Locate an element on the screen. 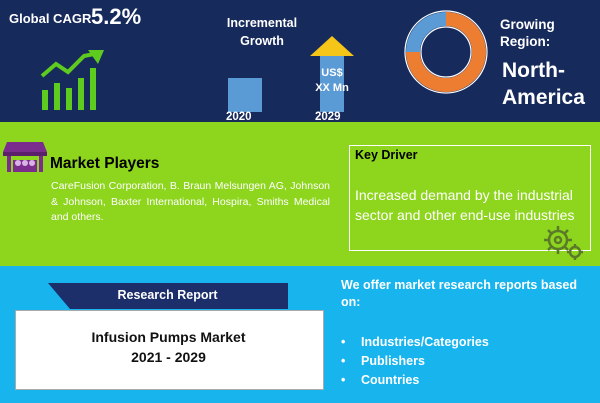 Image resolution: width=600 pixels, height=403 pixels. region-value: North- America is located at coordinates (543, 84).